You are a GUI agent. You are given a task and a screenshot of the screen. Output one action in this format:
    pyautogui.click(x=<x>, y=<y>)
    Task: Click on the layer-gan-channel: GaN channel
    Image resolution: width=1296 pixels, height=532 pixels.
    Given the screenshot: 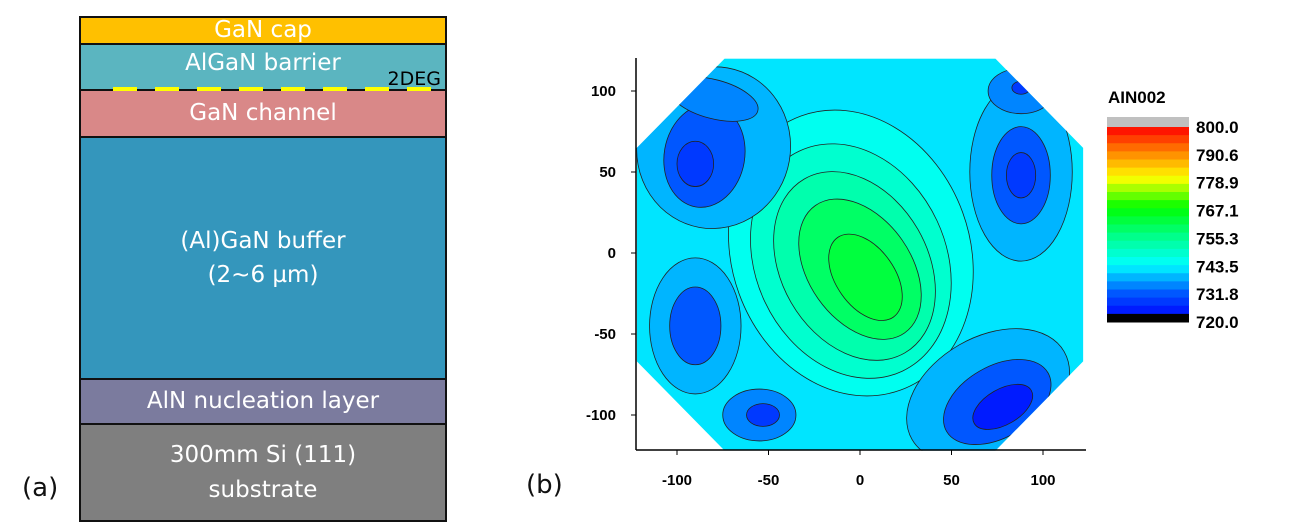 What is the action you would take?
    pyautogui.click(x=263, y=114)
    